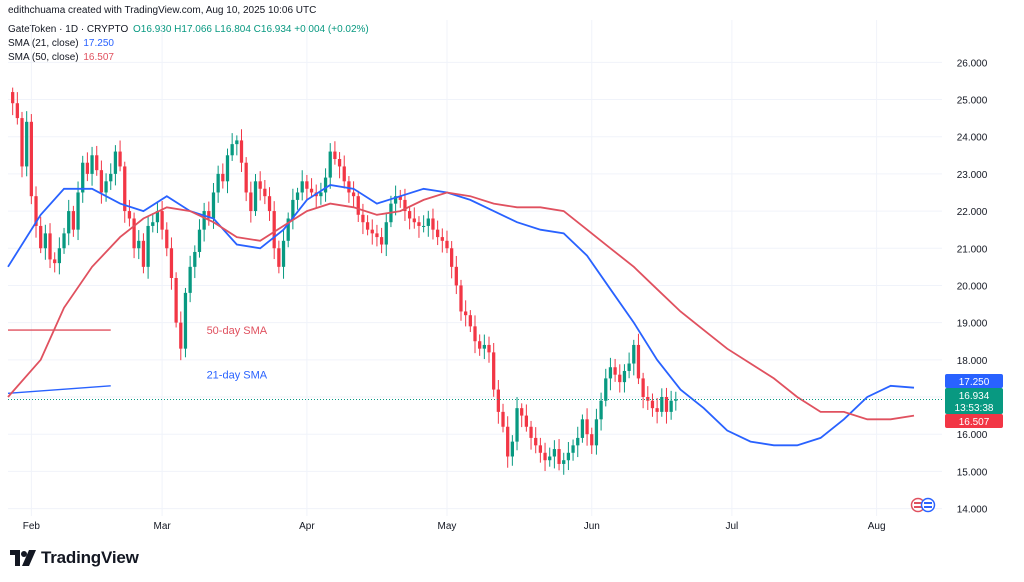 The image size is (1024, 582). Describe the element at coordinates (972, 101) in the screenshot. I see `price-tick-label: 25.000` at that location.